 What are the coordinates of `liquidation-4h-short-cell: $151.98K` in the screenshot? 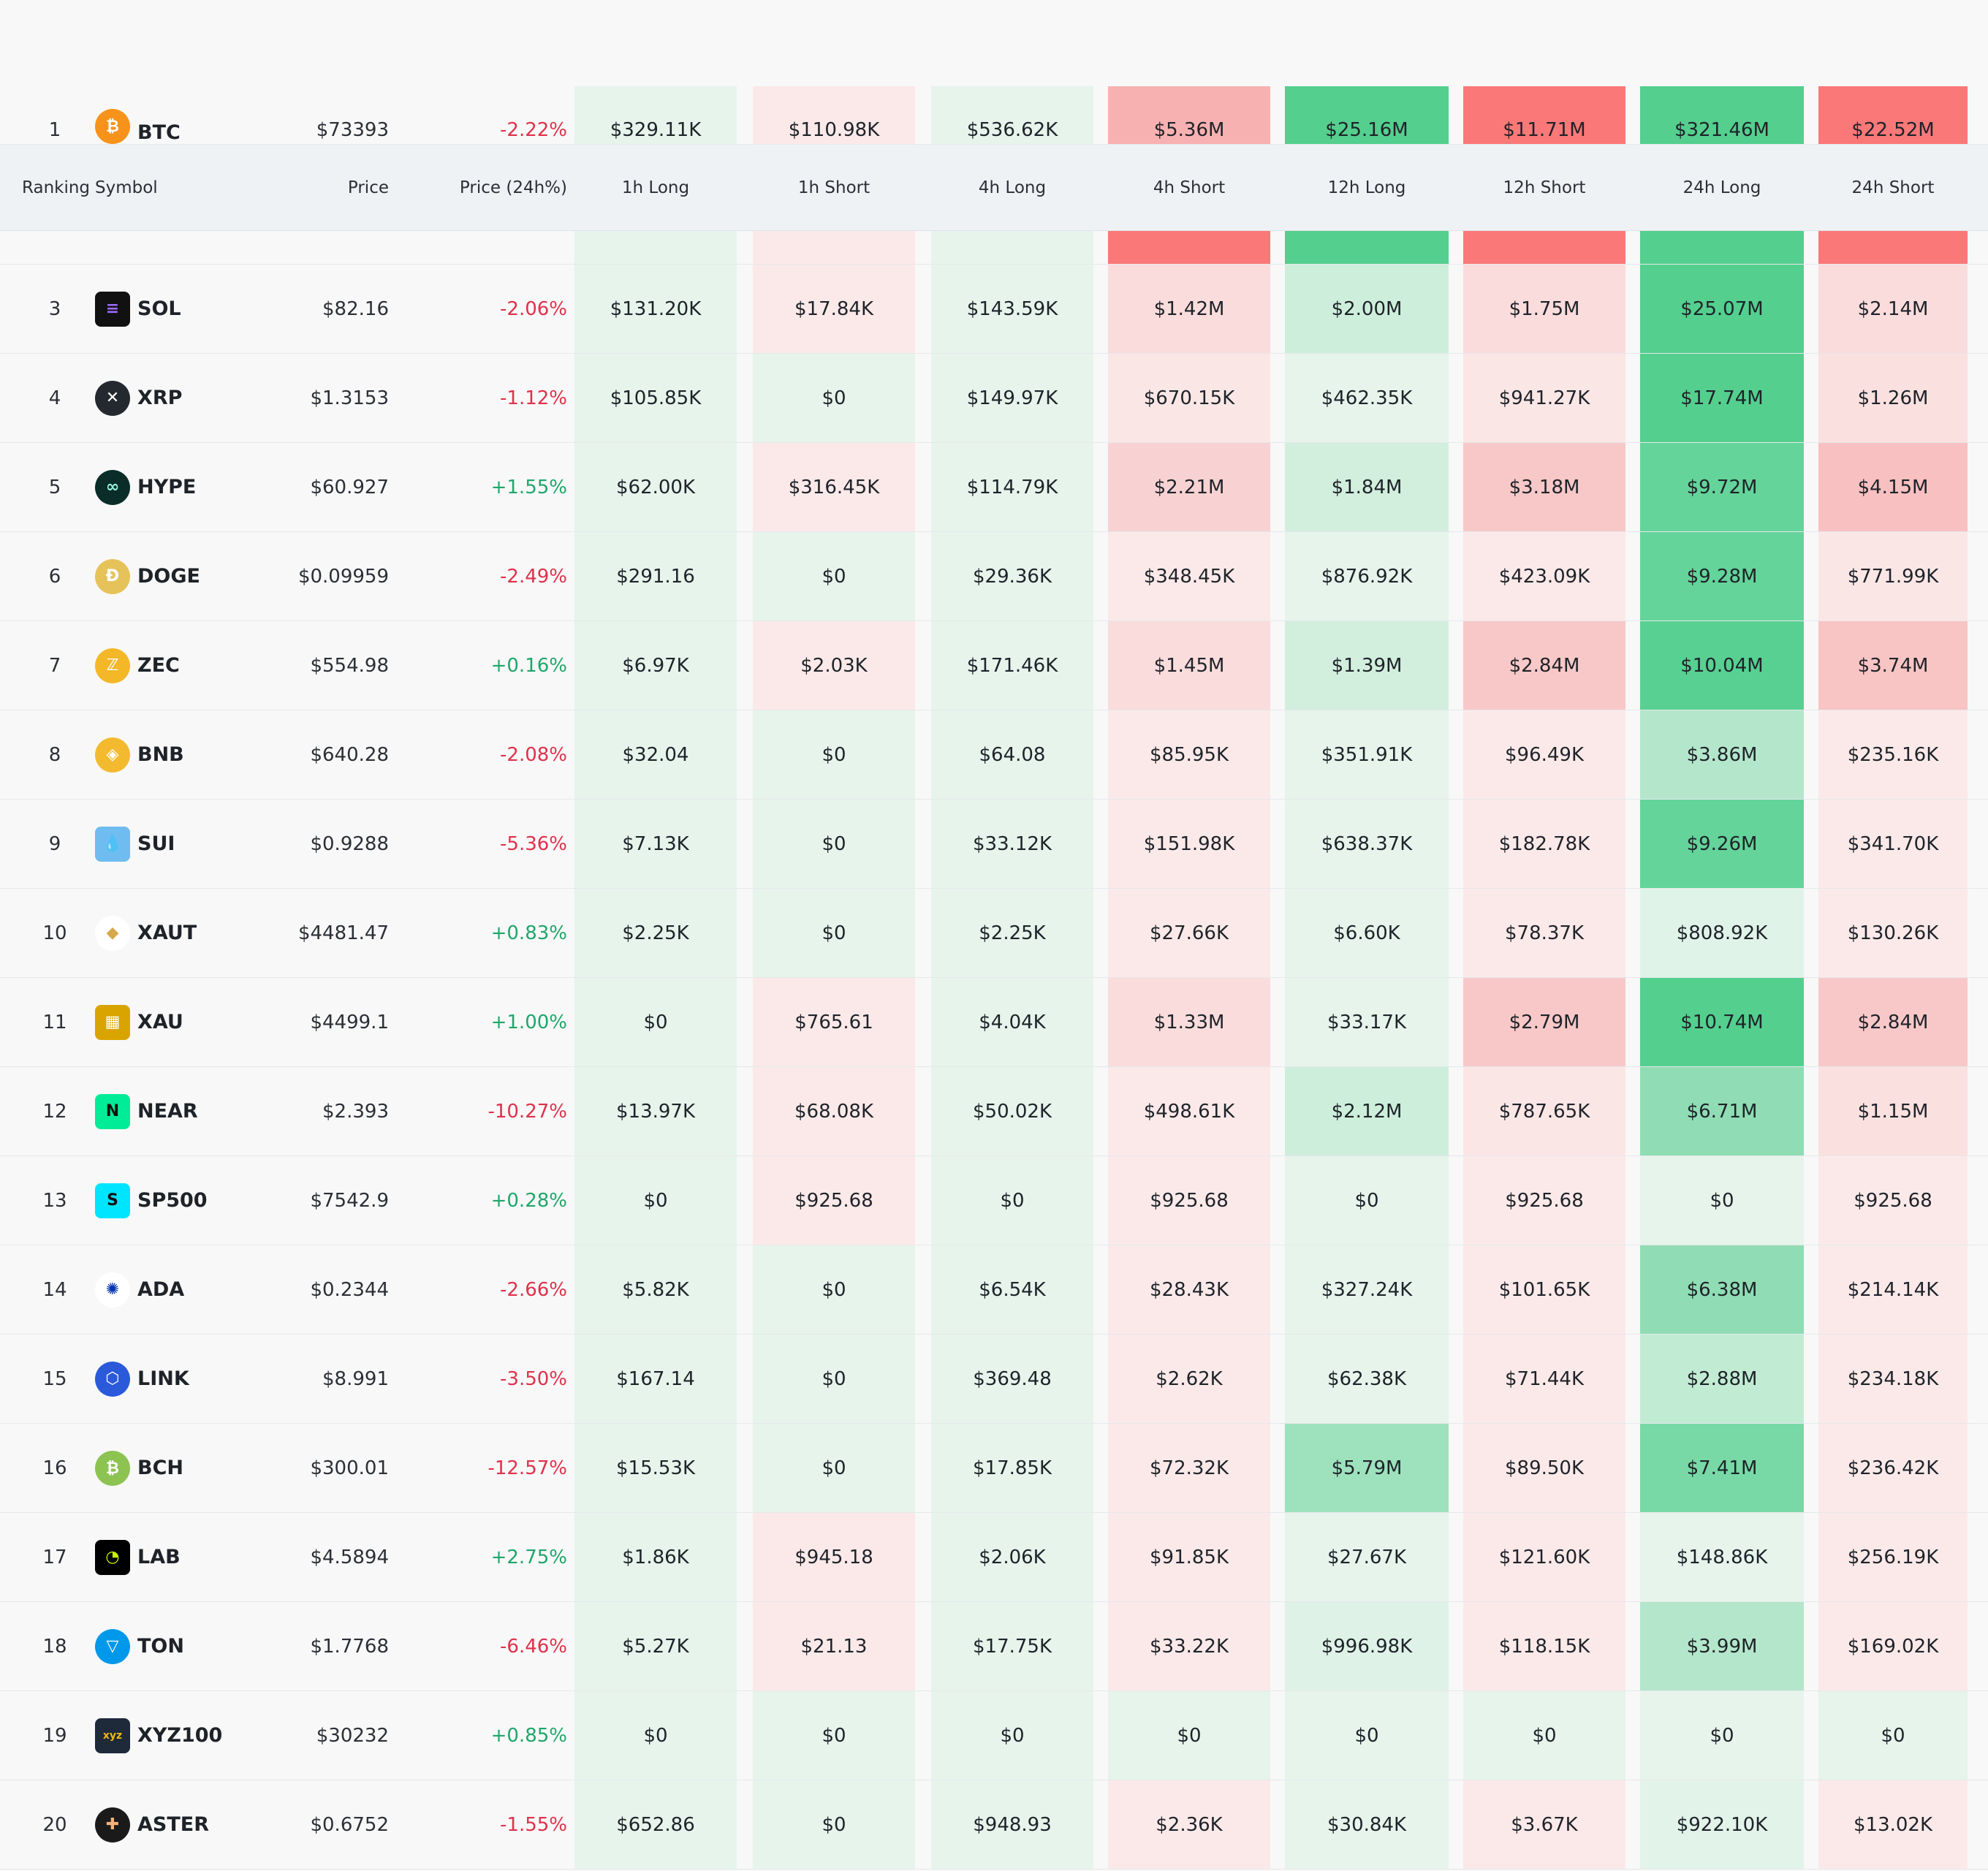 It's located at (1189, 844).